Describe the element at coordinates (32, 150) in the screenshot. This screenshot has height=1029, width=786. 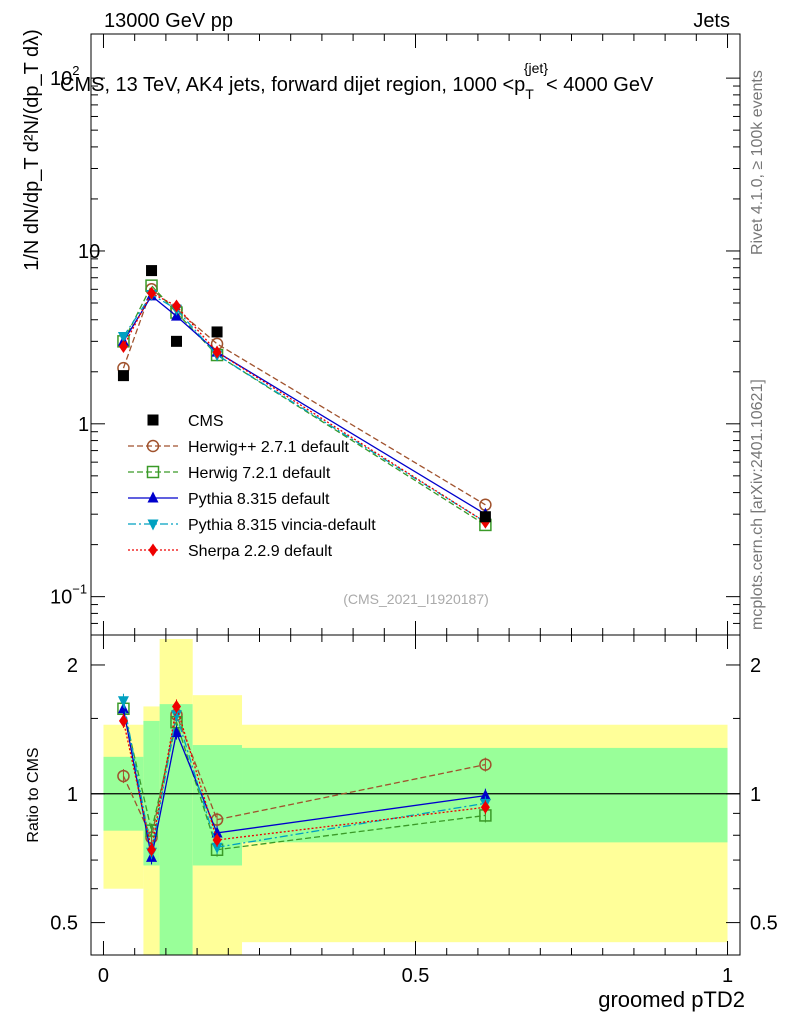
I see `main-y-axis-label: 1/N dN/dp_T d²N/(dp_T dλ)` at that location.